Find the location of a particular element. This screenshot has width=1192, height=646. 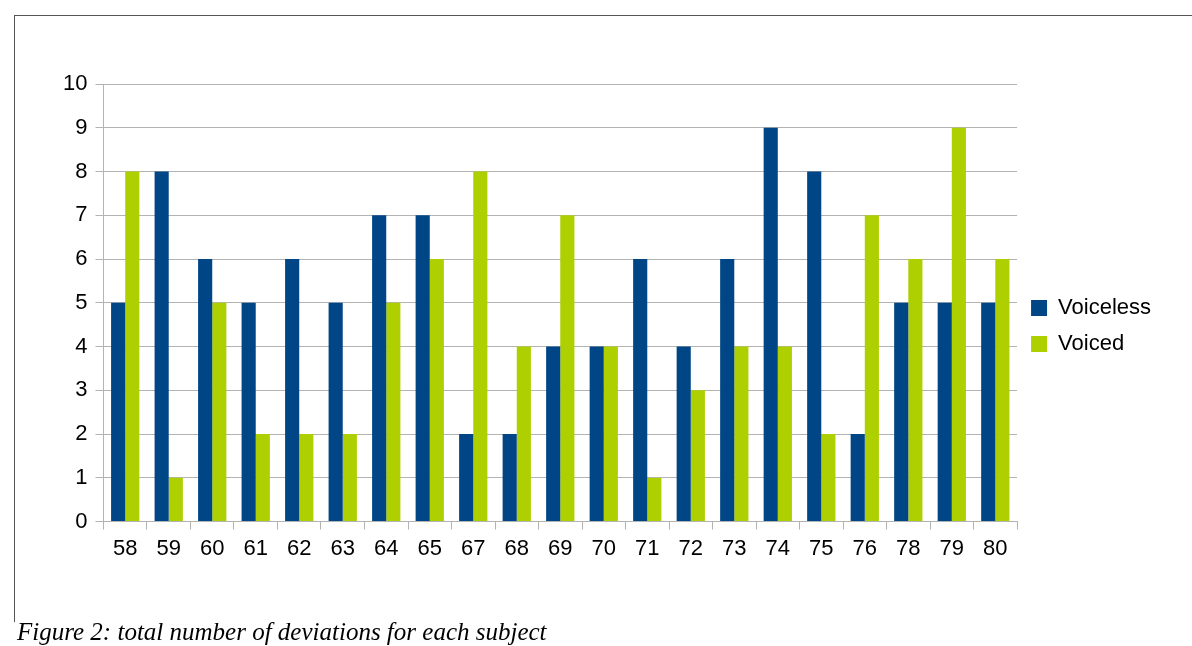

x-tick-label: 65 is located at coordinates (429, 547).